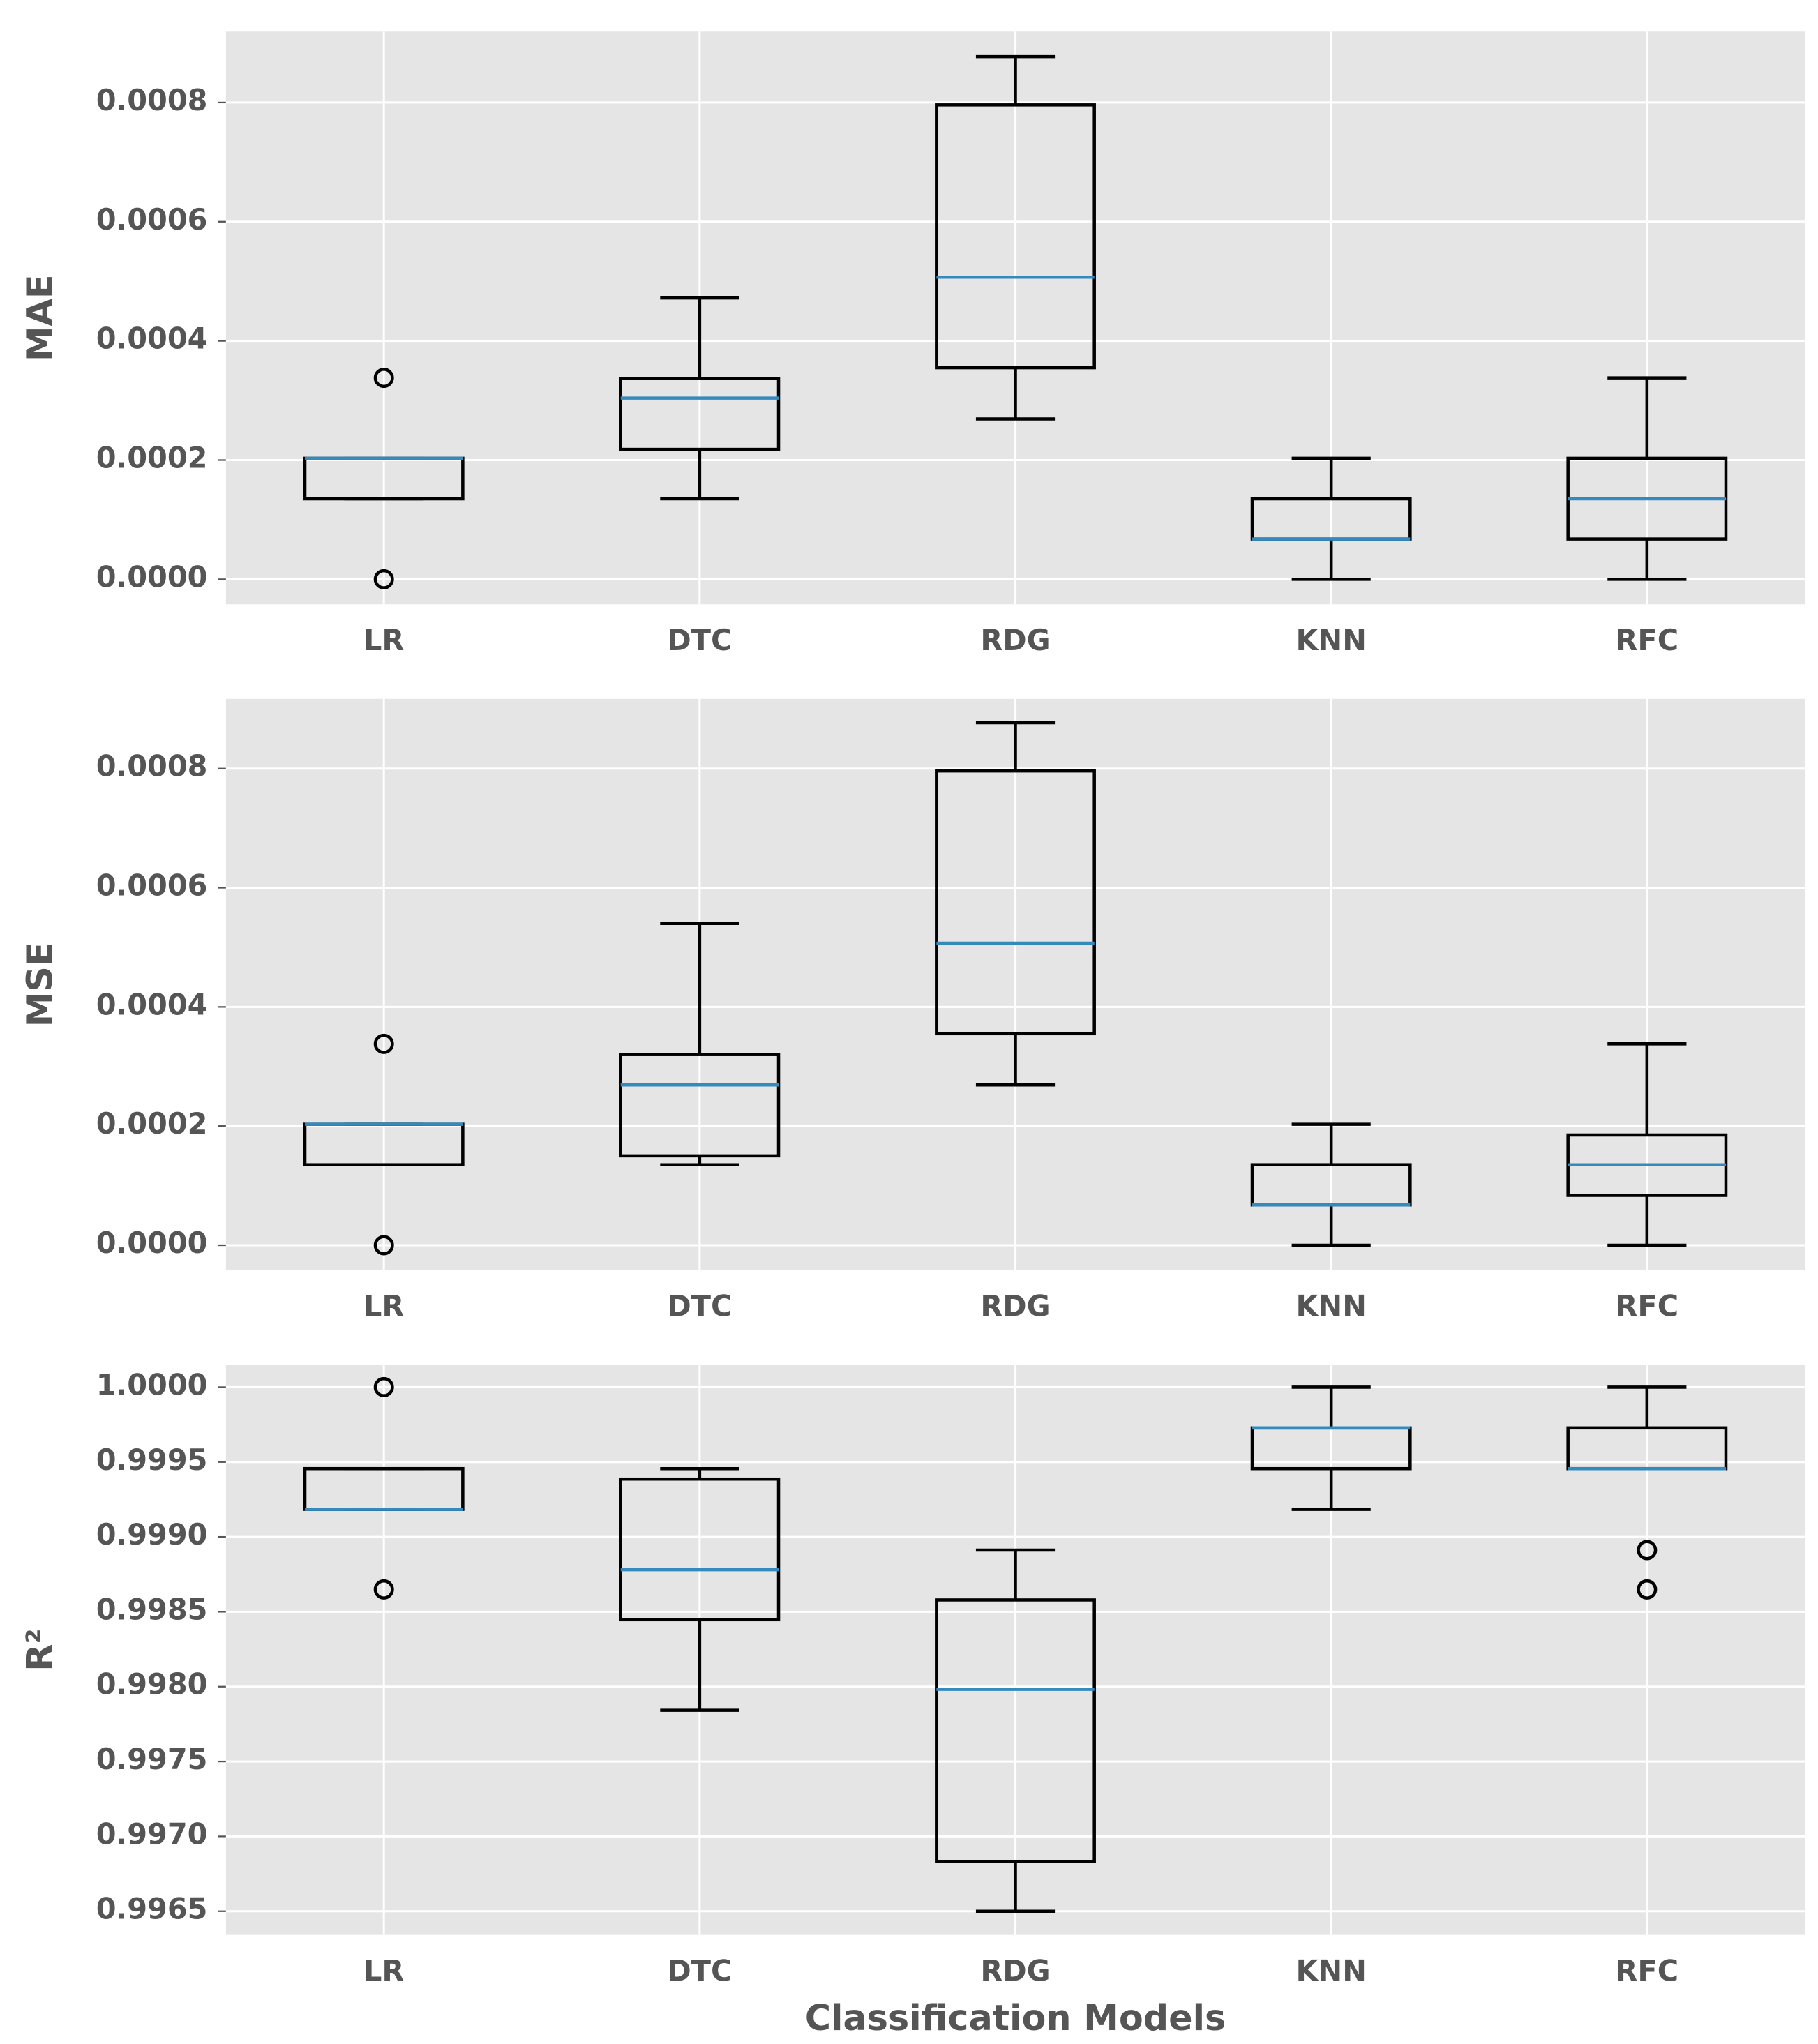 This screenshot has height=2044, width=1818. Describe the element at coordinates (152, 1385) in the screenshot. I see `y-tick-label: 1.0000` at that location.